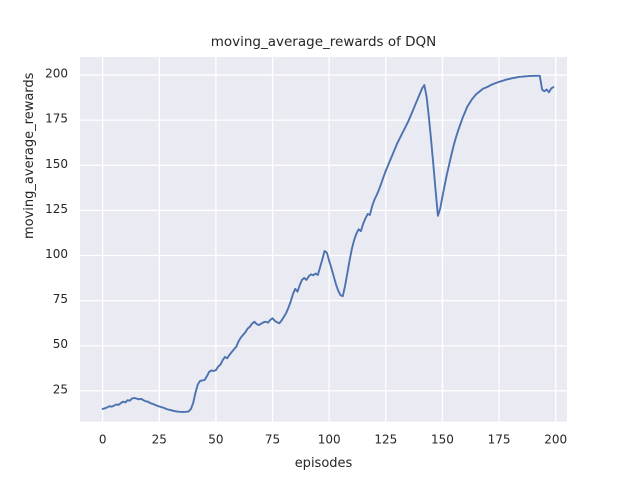  I want to click on y-tick-label: 200, so click(56, 74).